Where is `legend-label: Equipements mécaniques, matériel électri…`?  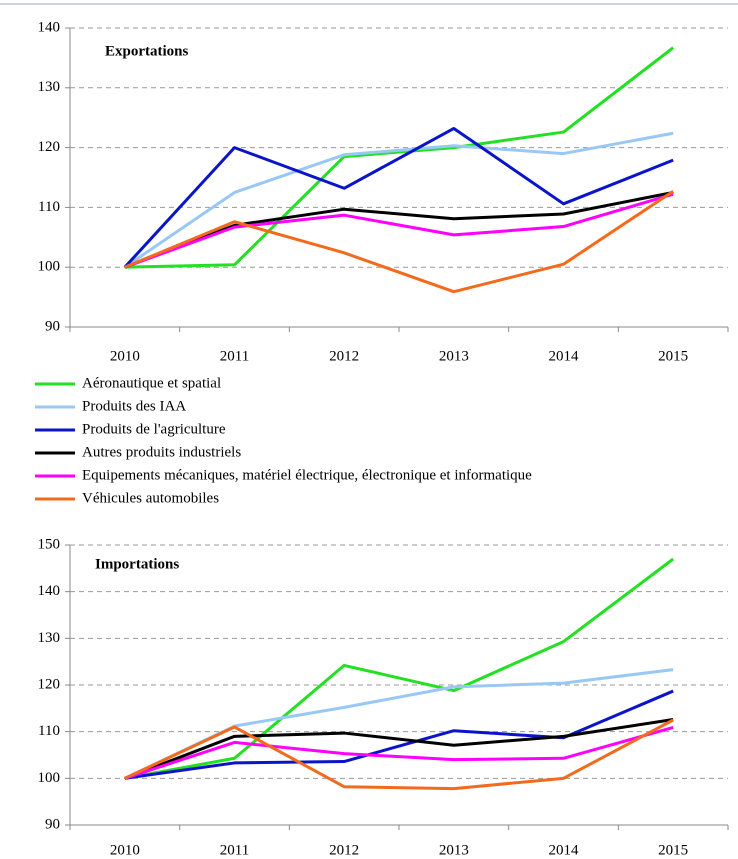 legend-label: Equipements mécaniques, matériel électri… is located at coordinates (307, 475).